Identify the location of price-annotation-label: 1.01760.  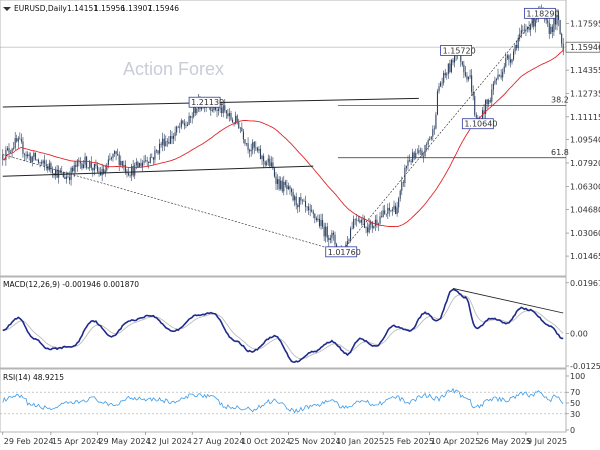
(344, 252).